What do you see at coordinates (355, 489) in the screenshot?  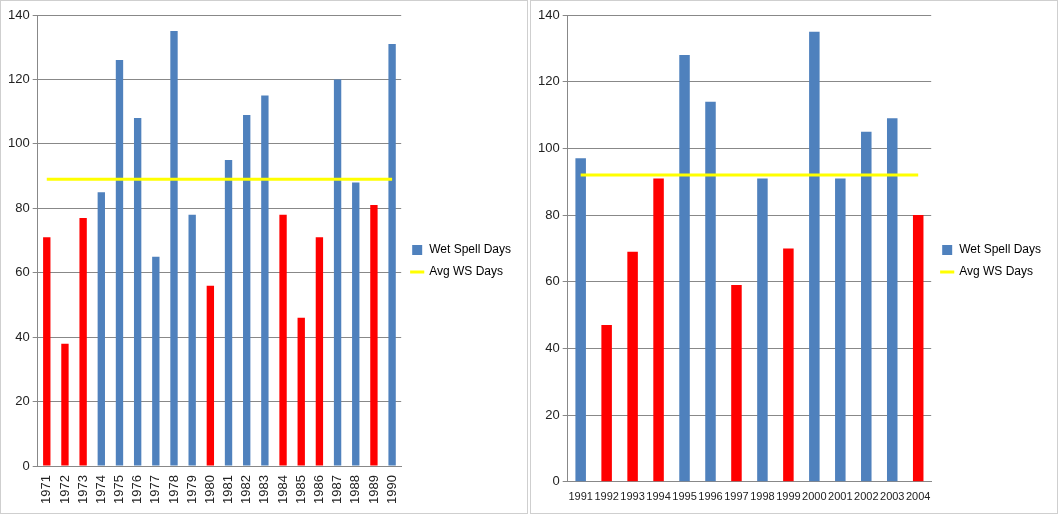 I see `x-tick-label: 1988` at bounding box center [355, 489].